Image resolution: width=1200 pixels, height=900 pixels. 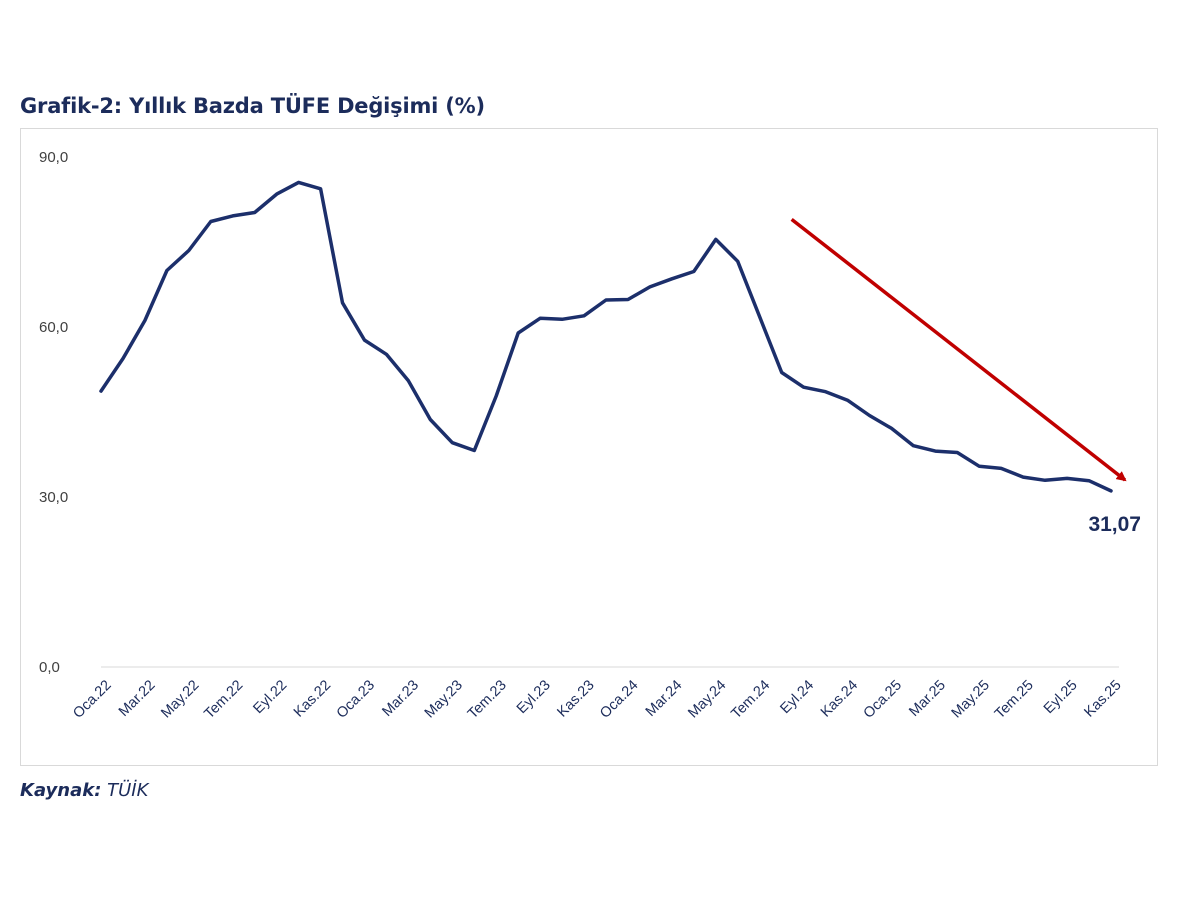 I want to click on y-axis-labels: 90,0 60,0 30,0 0,0, so click(x=53, y=412).